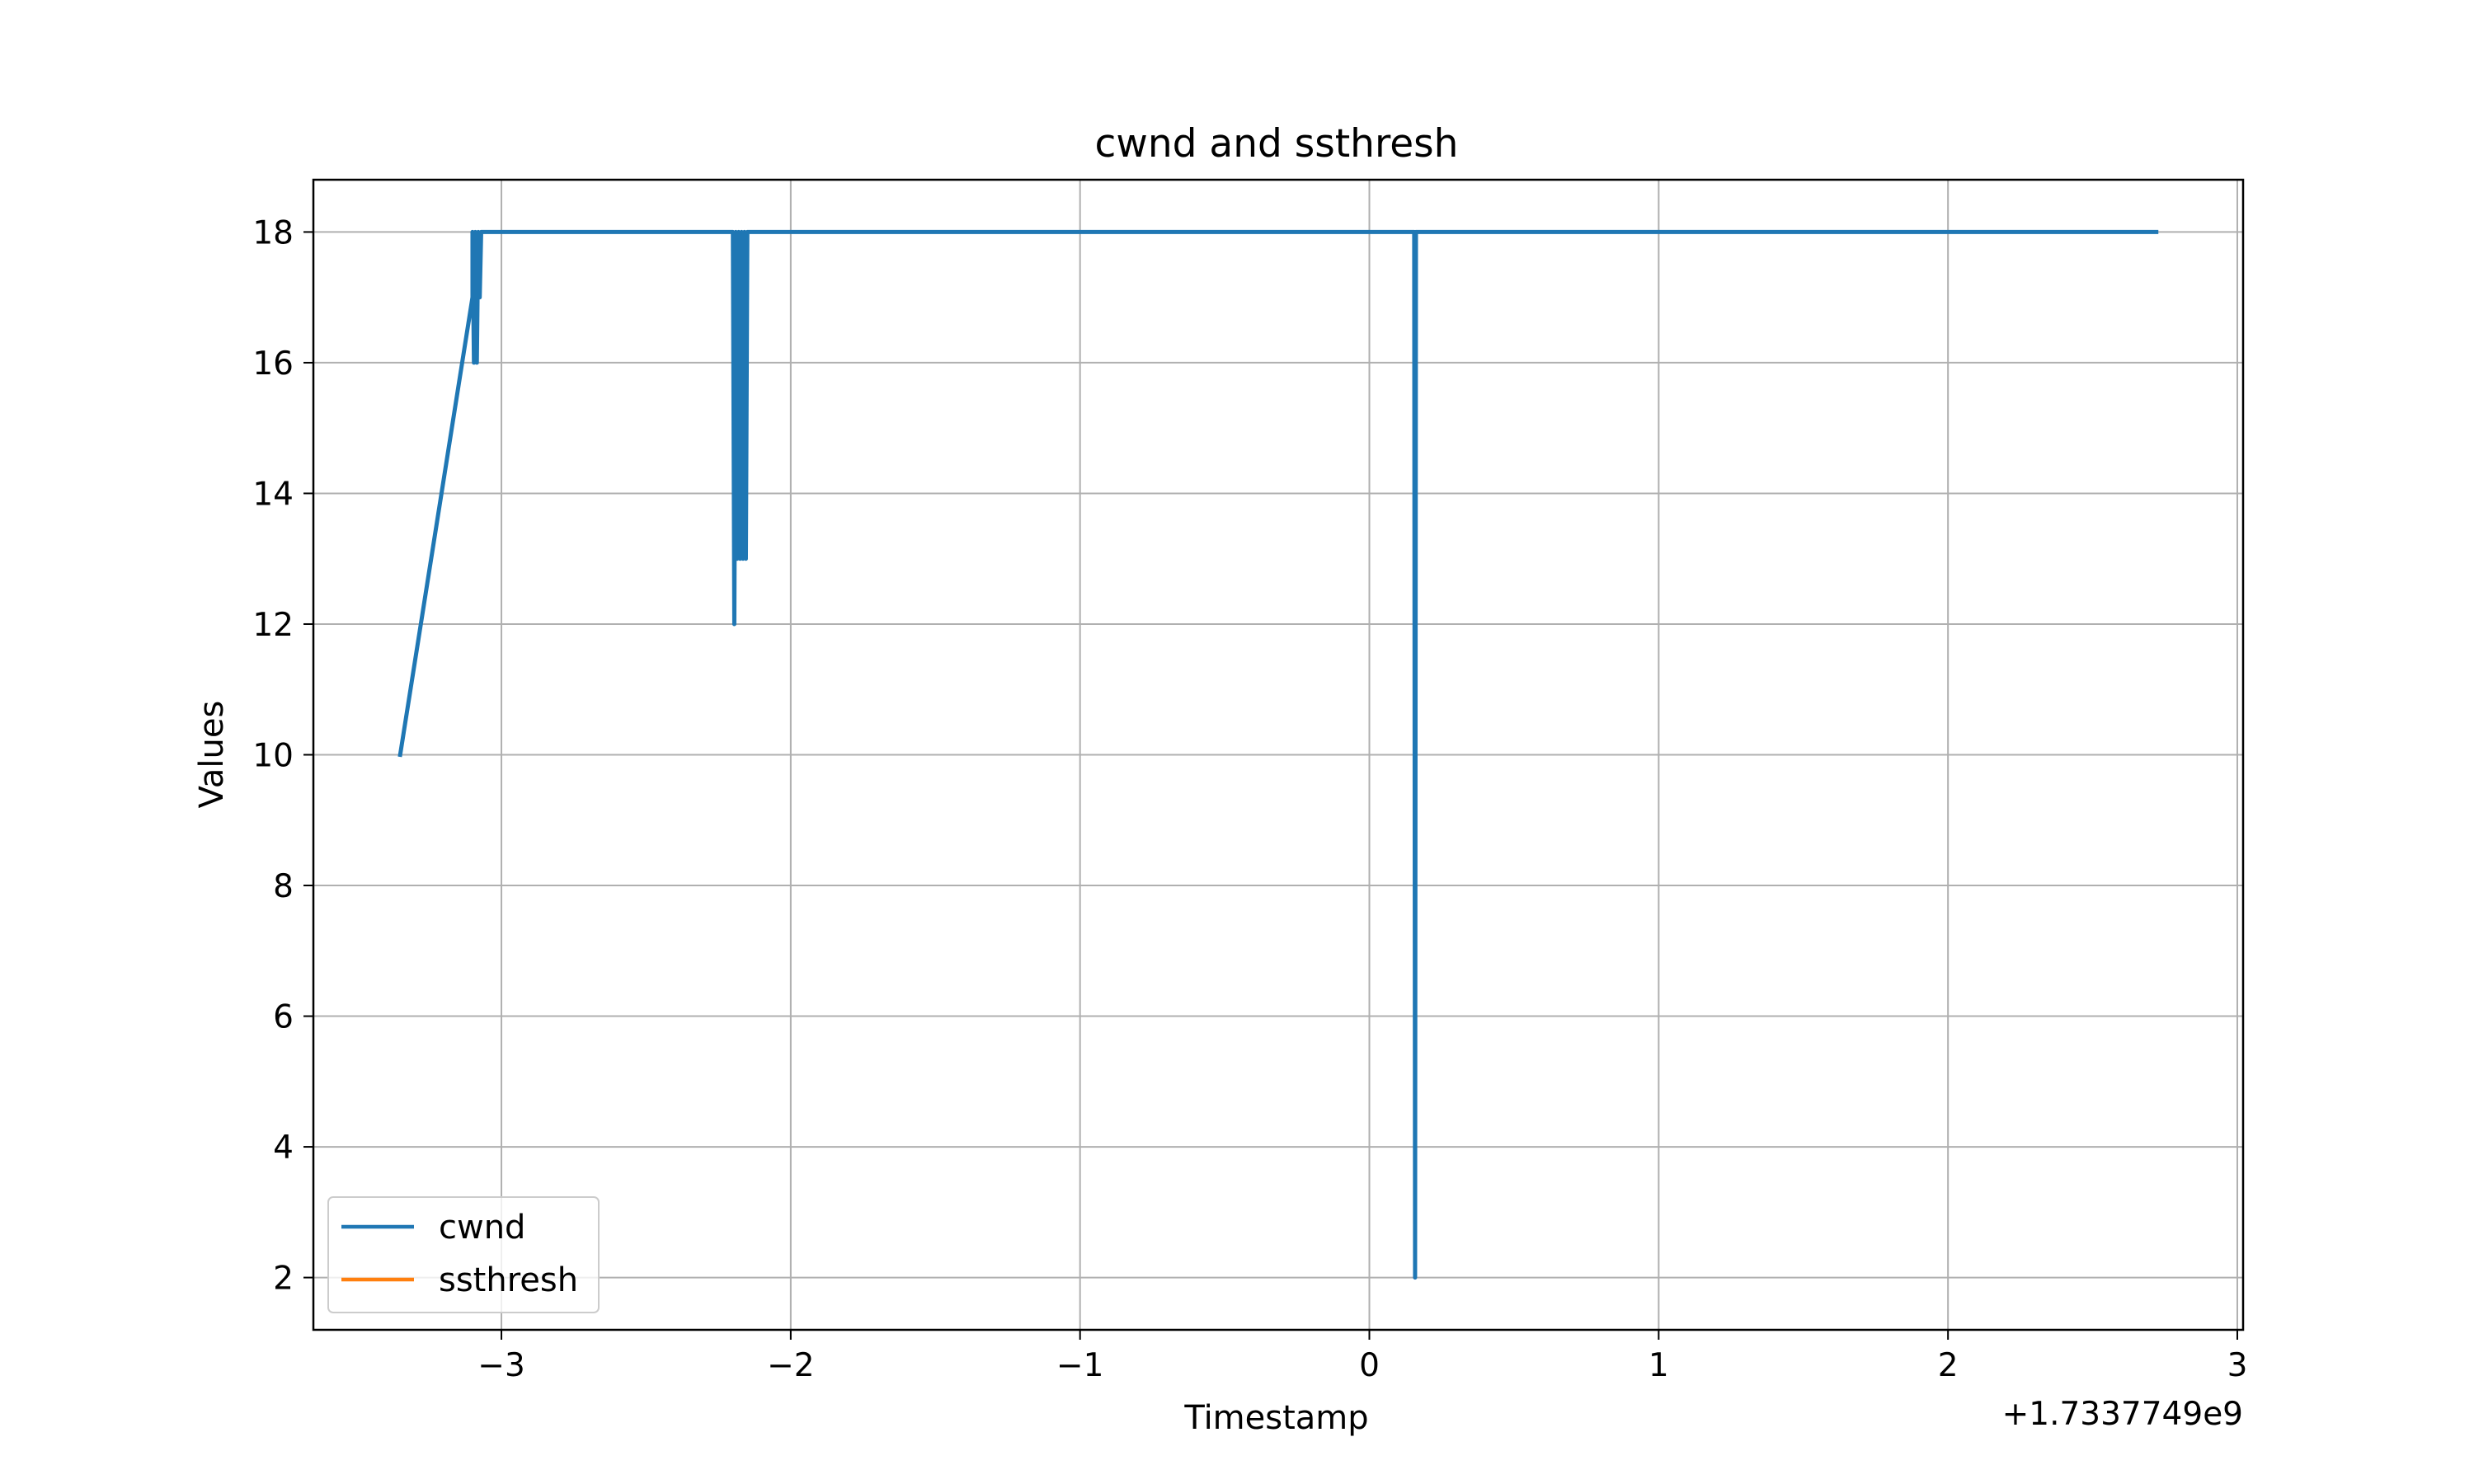 The image size is (2474, 1484). I want to click on legend: cwnd ssthresh, so click(463, 1254).